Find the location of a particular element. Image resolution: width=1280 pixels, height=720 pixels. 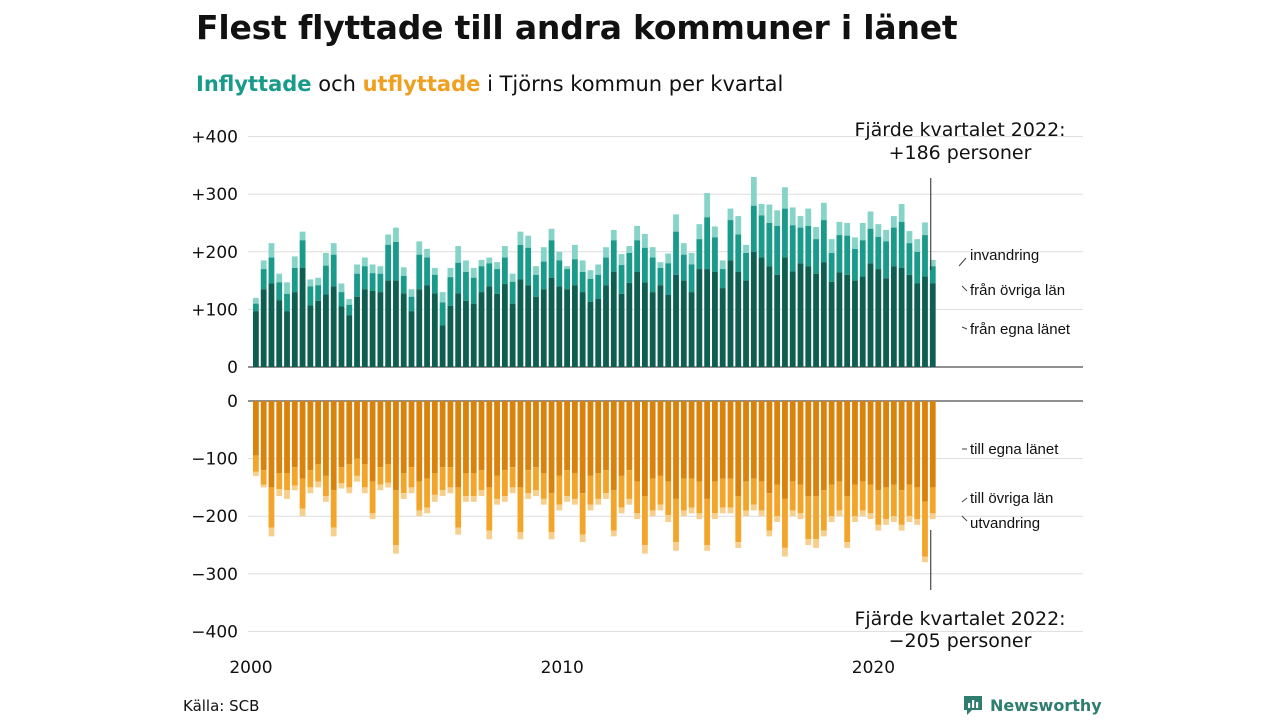

top-annotation-line1: Fjärde kvartalet 2022: is located at coordinates (959, 130).